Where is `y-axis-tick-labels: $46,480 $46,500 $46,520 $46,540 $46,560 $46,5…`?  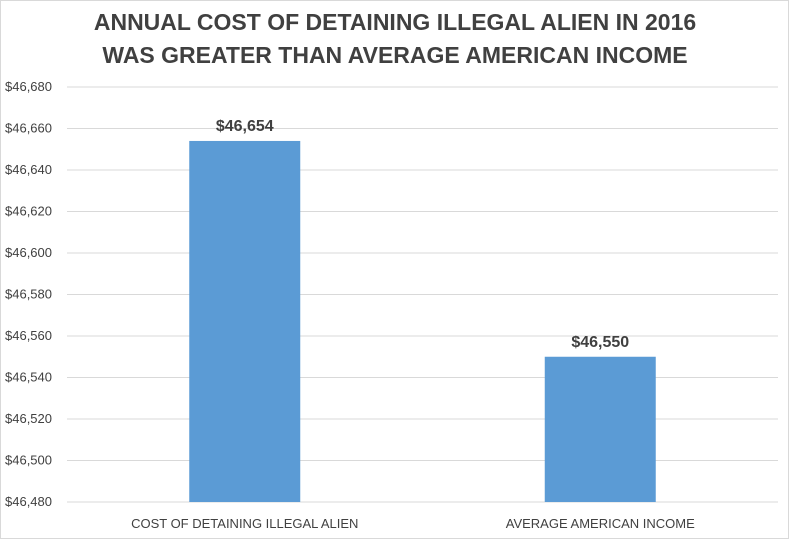 y-axis-tick-labels: $46,480 $46,500 $46,520 $46,540 $46,560 $46,5… is located at coordinates (28, 294).